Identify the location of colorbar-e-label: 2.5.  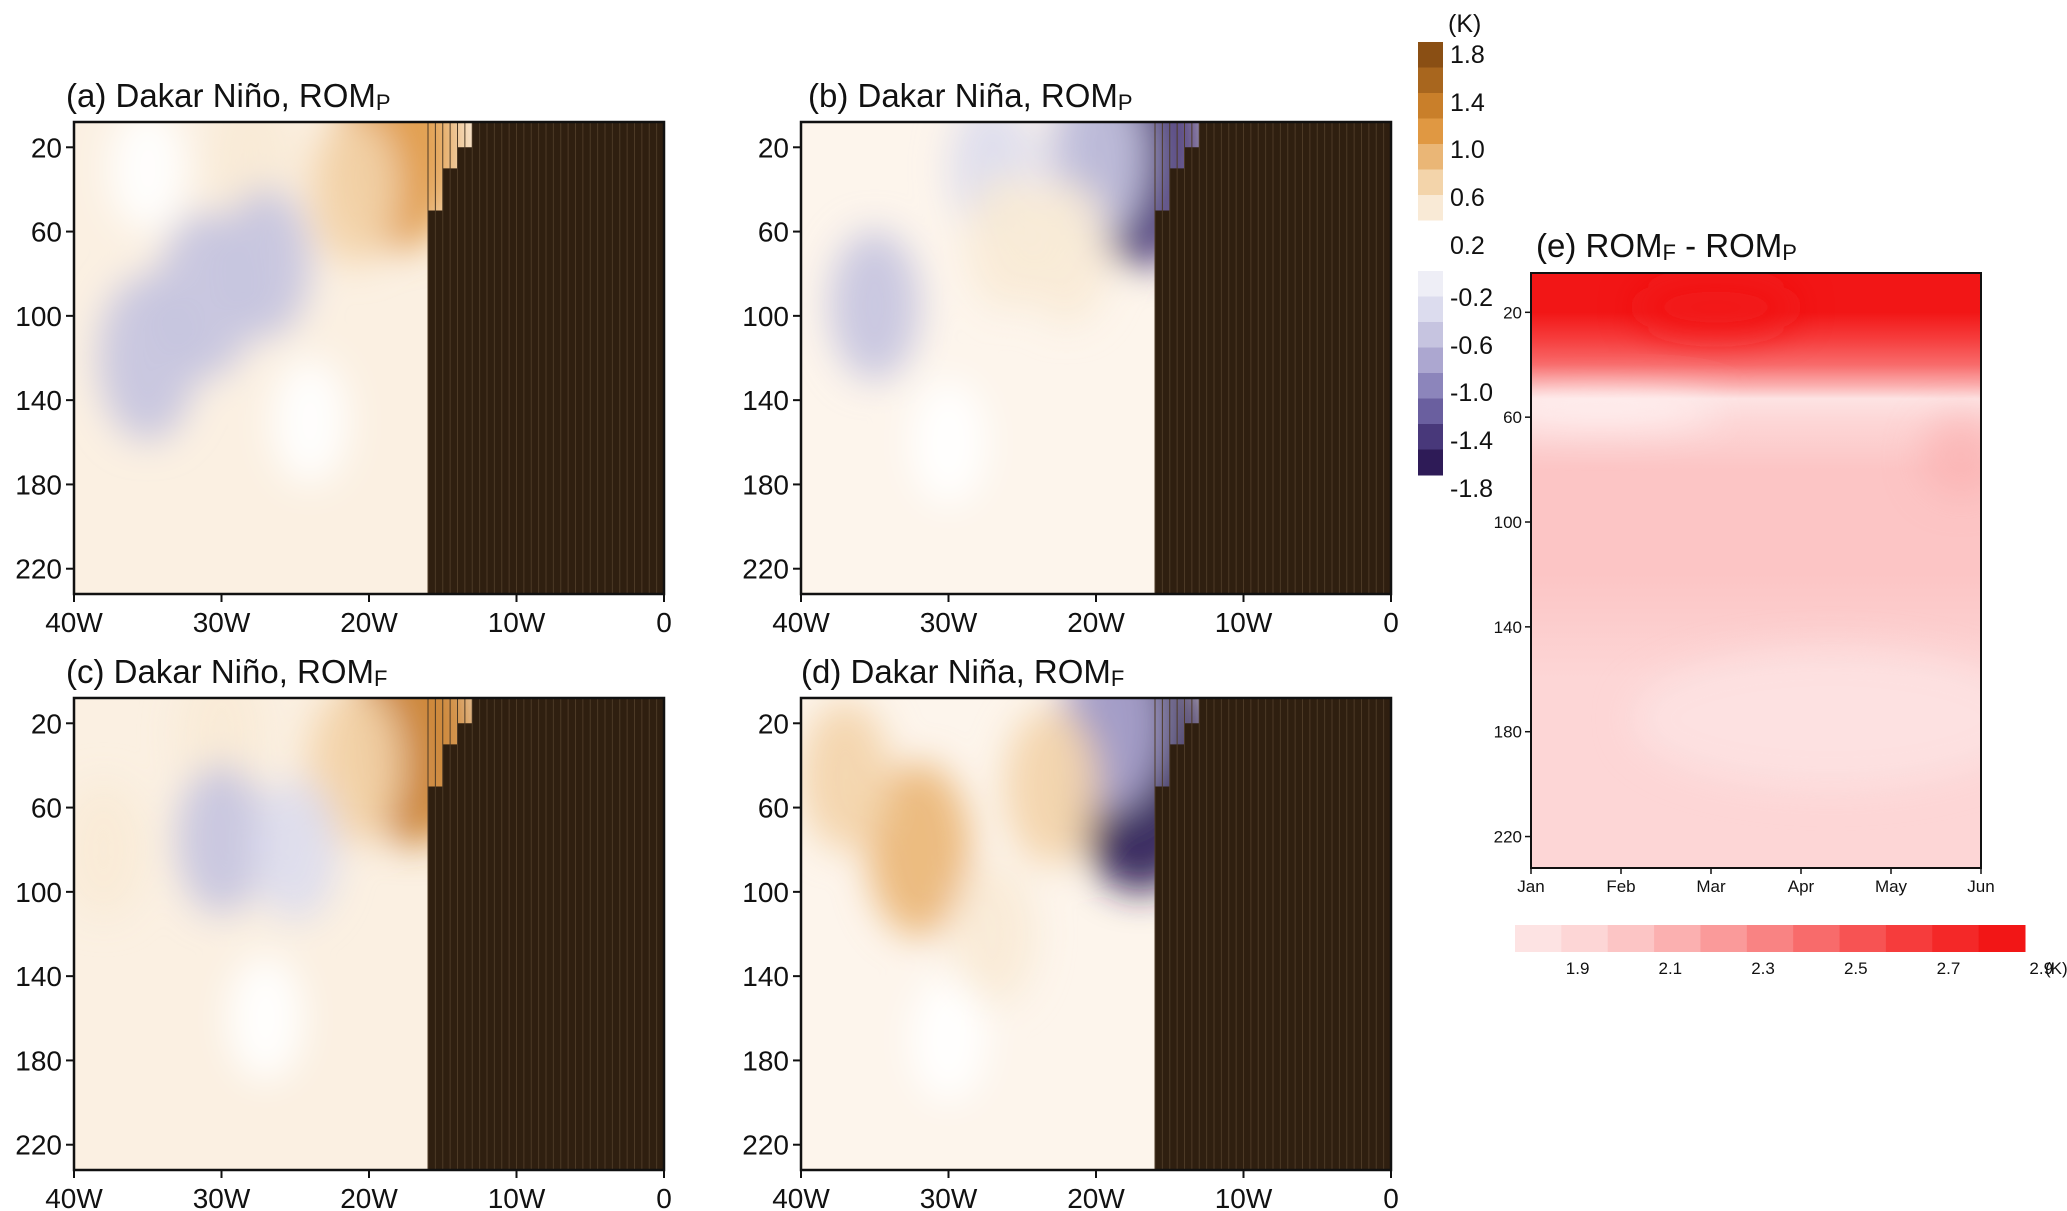
(1856, 968).